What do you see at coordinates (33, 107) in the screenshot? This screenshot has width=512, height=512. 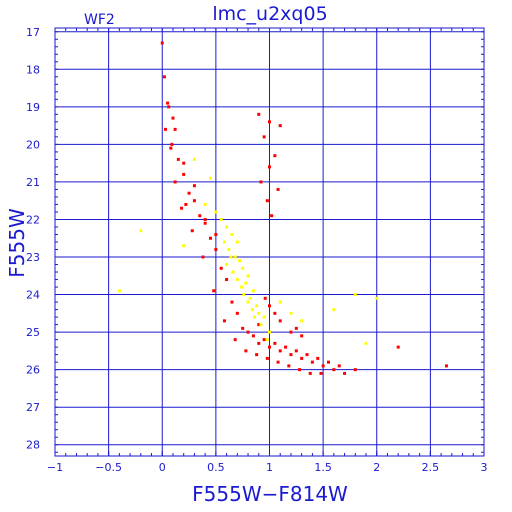 I see `y-tick-label: 19` at bounding box center [33, 107].